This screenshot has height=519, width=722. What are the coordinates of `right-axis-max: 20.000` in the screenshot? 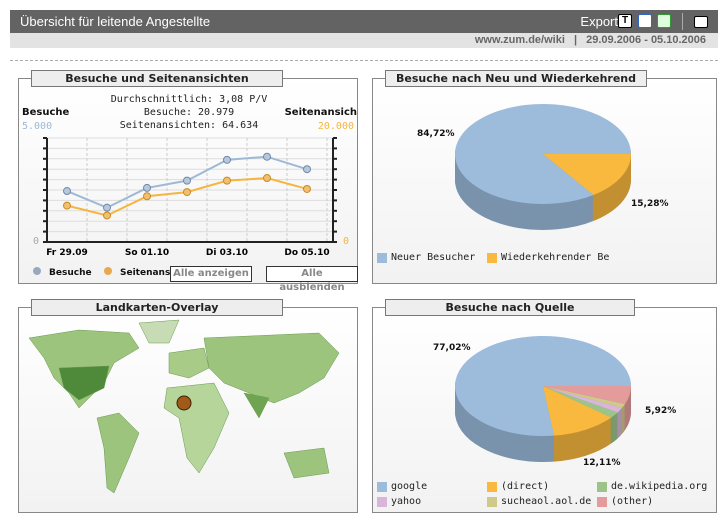 It's located at (335, 126).